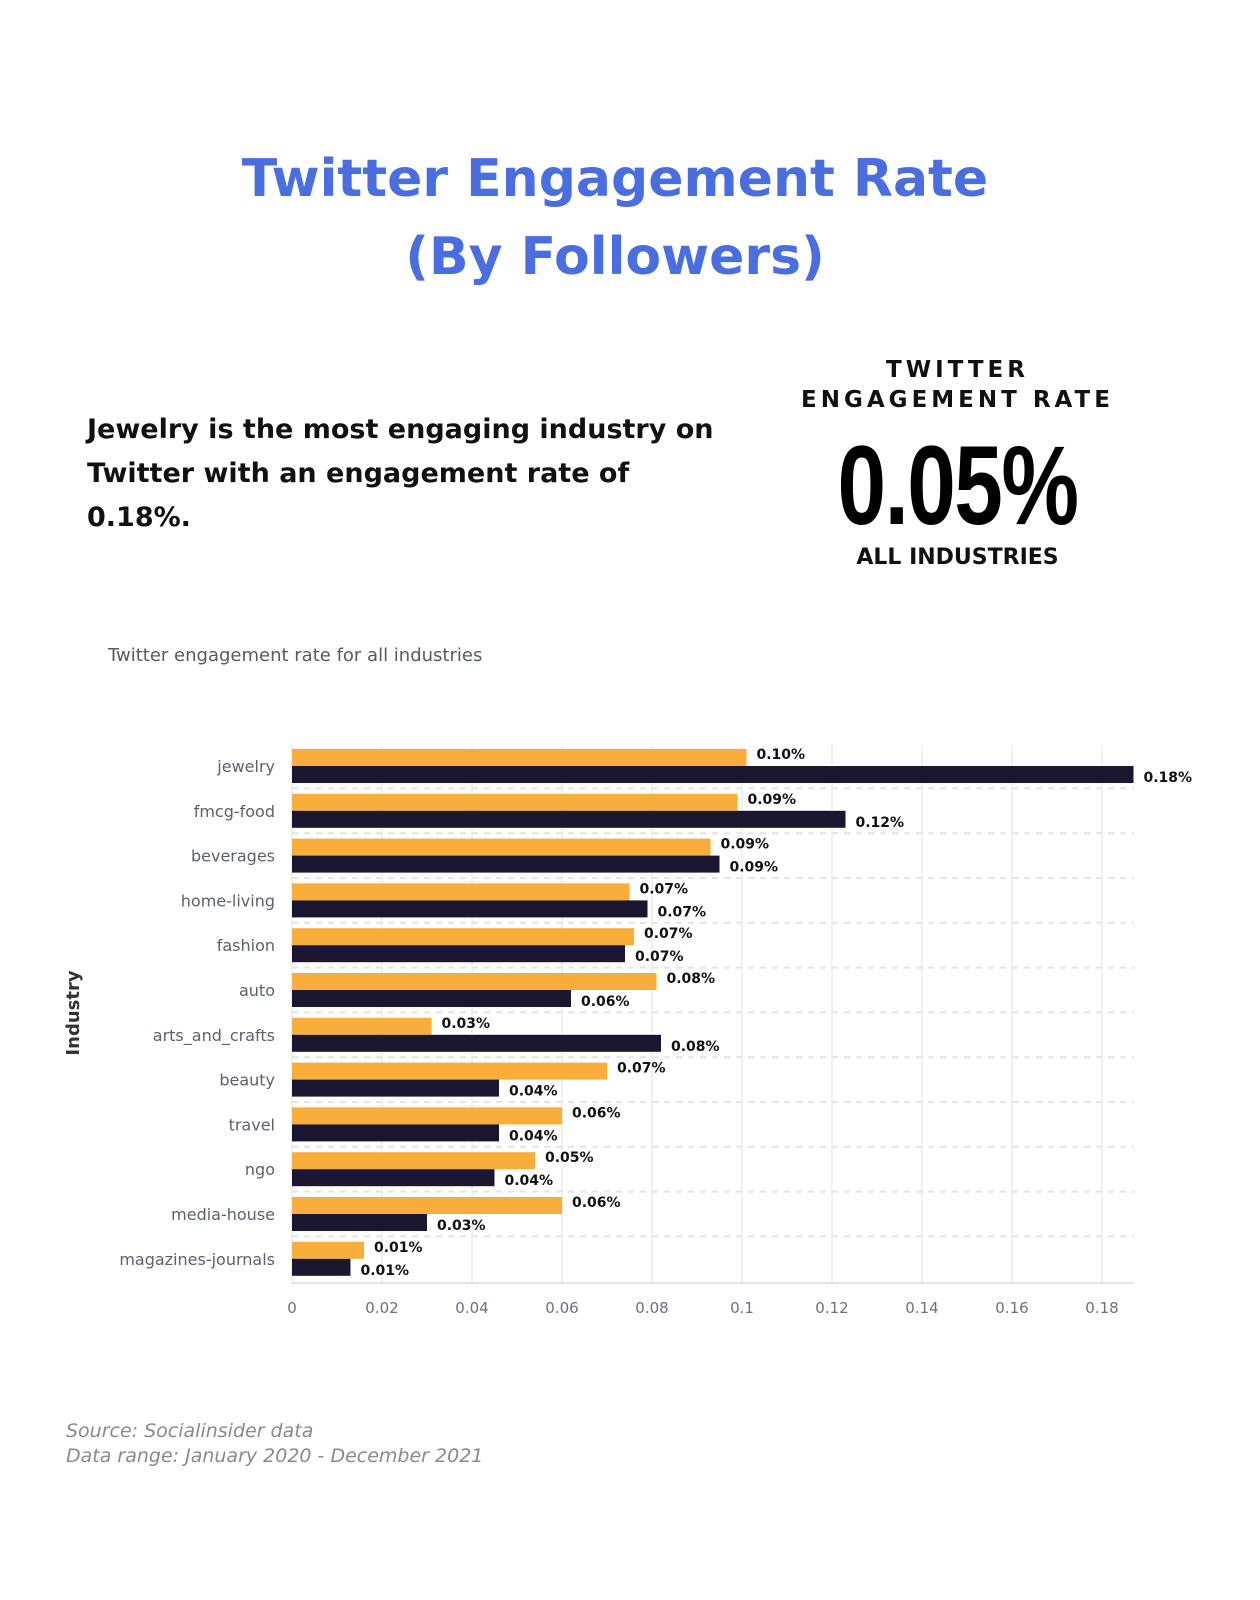 The height and width of the screenshot is (1600, 1260). Describe the element at coordinates (461, 892) in the screenshot. I see `bar-orange-home-living` at that location.